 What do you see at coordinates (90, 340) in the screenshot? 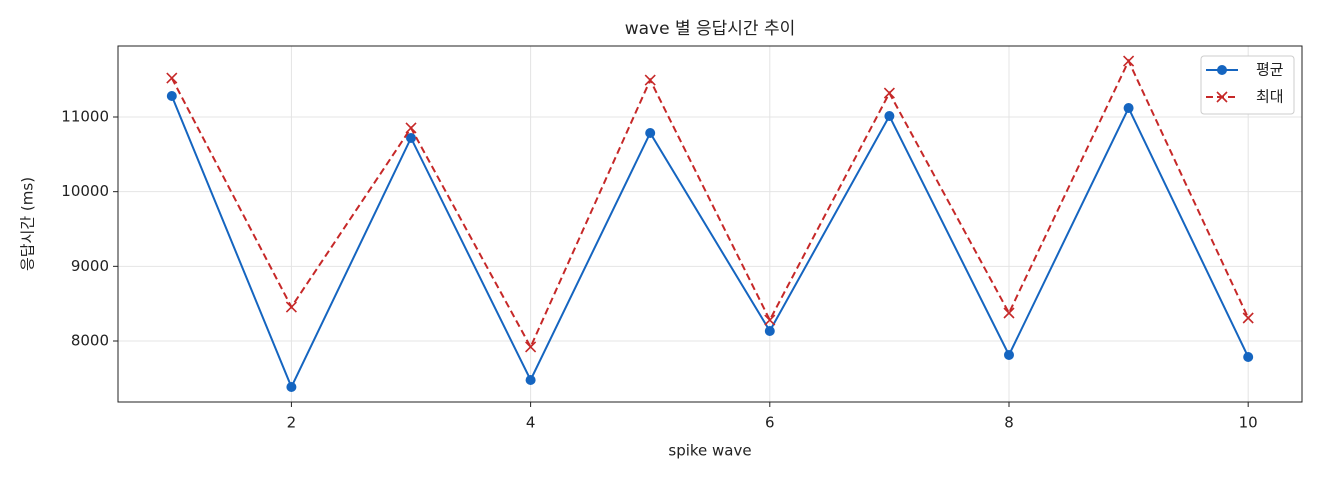
I see `y-tick-label: 8000` at bounding box center [90, 340].